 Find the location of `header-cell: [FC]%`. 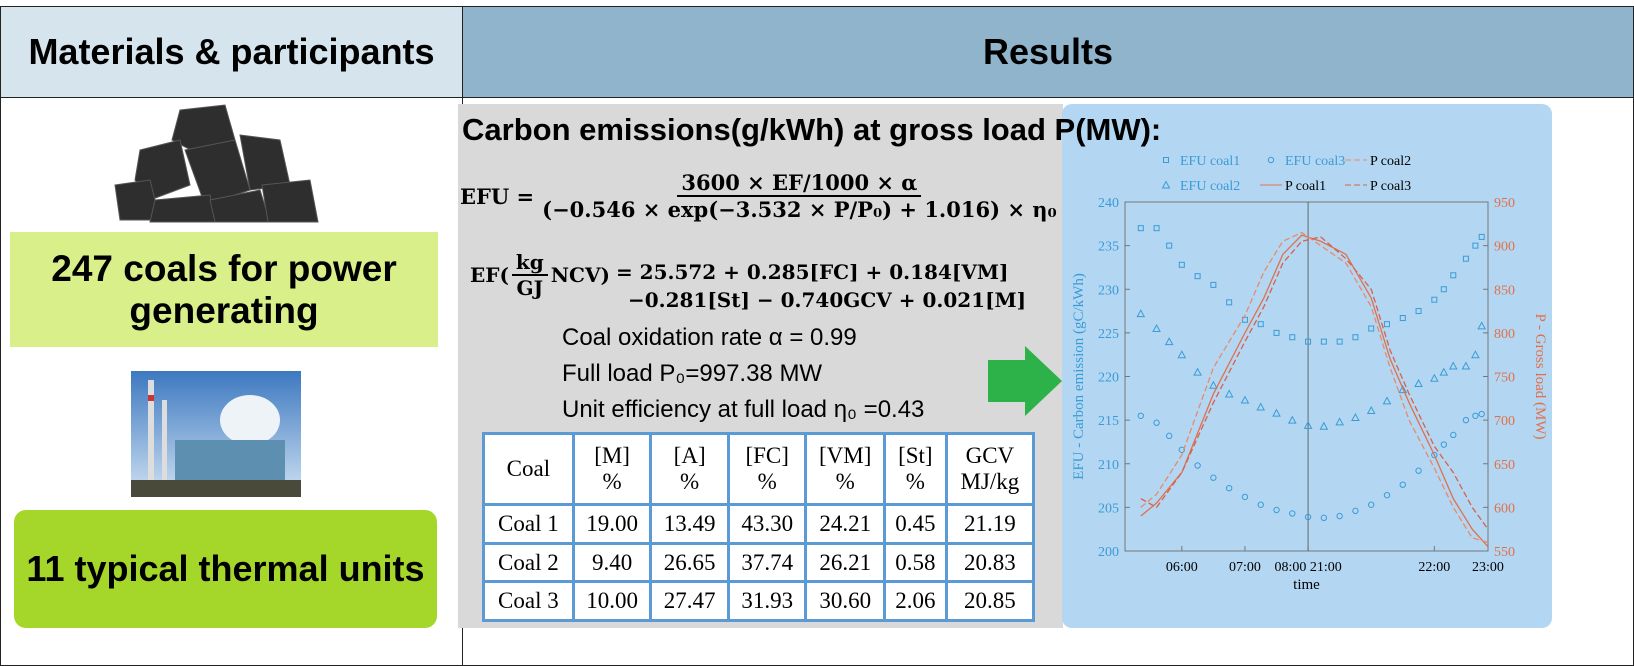

header-cell: [FC]% is located at coordinates (767, 469).